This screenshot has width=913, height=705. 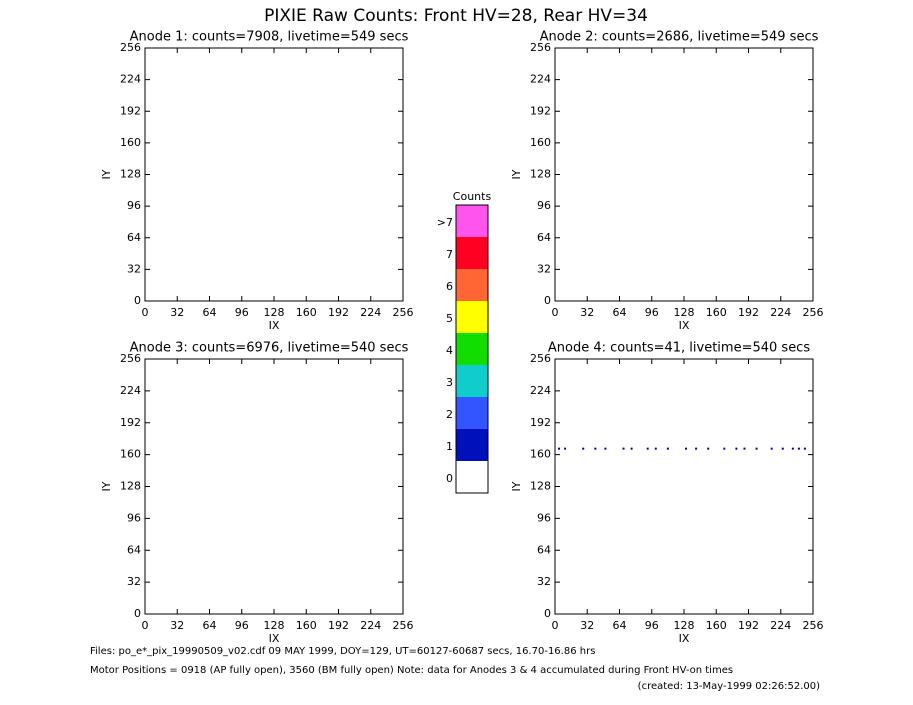 I want to click on colorbar-label: 5, so click(x=449, y=318).